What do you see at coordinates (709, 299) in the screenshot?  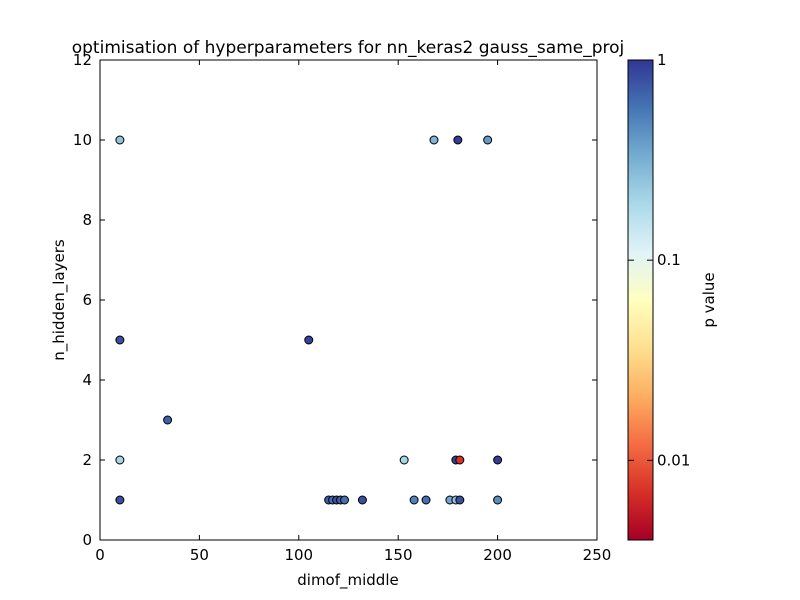 I see `colorbar-label: p value` at bounding box center [709, 299].